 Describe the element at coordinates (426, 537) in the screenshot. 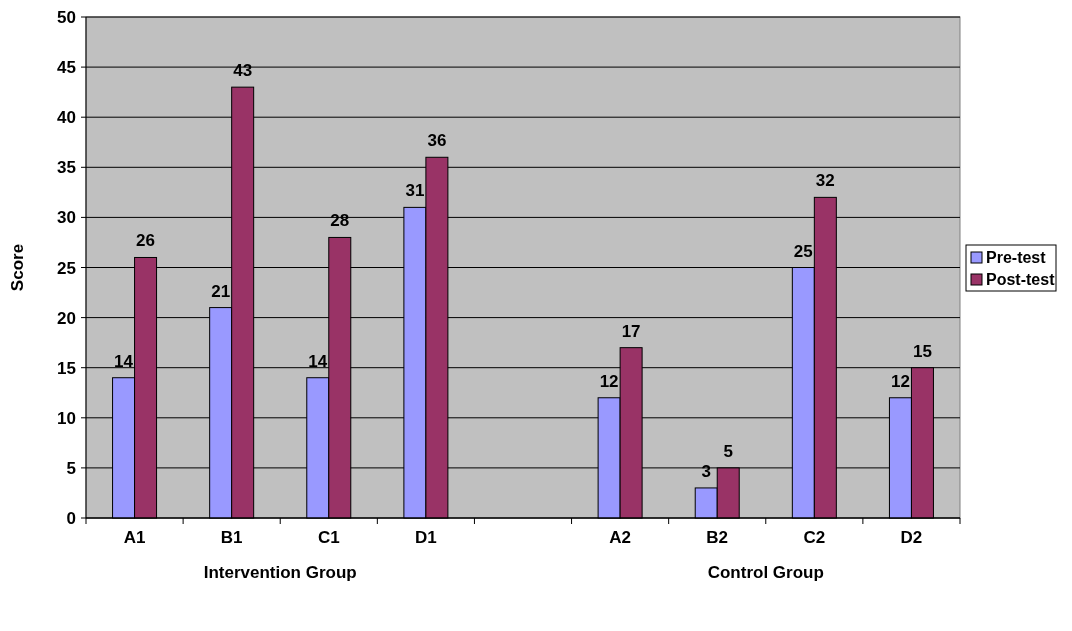

I see `x-tick-label: D1` at that location.